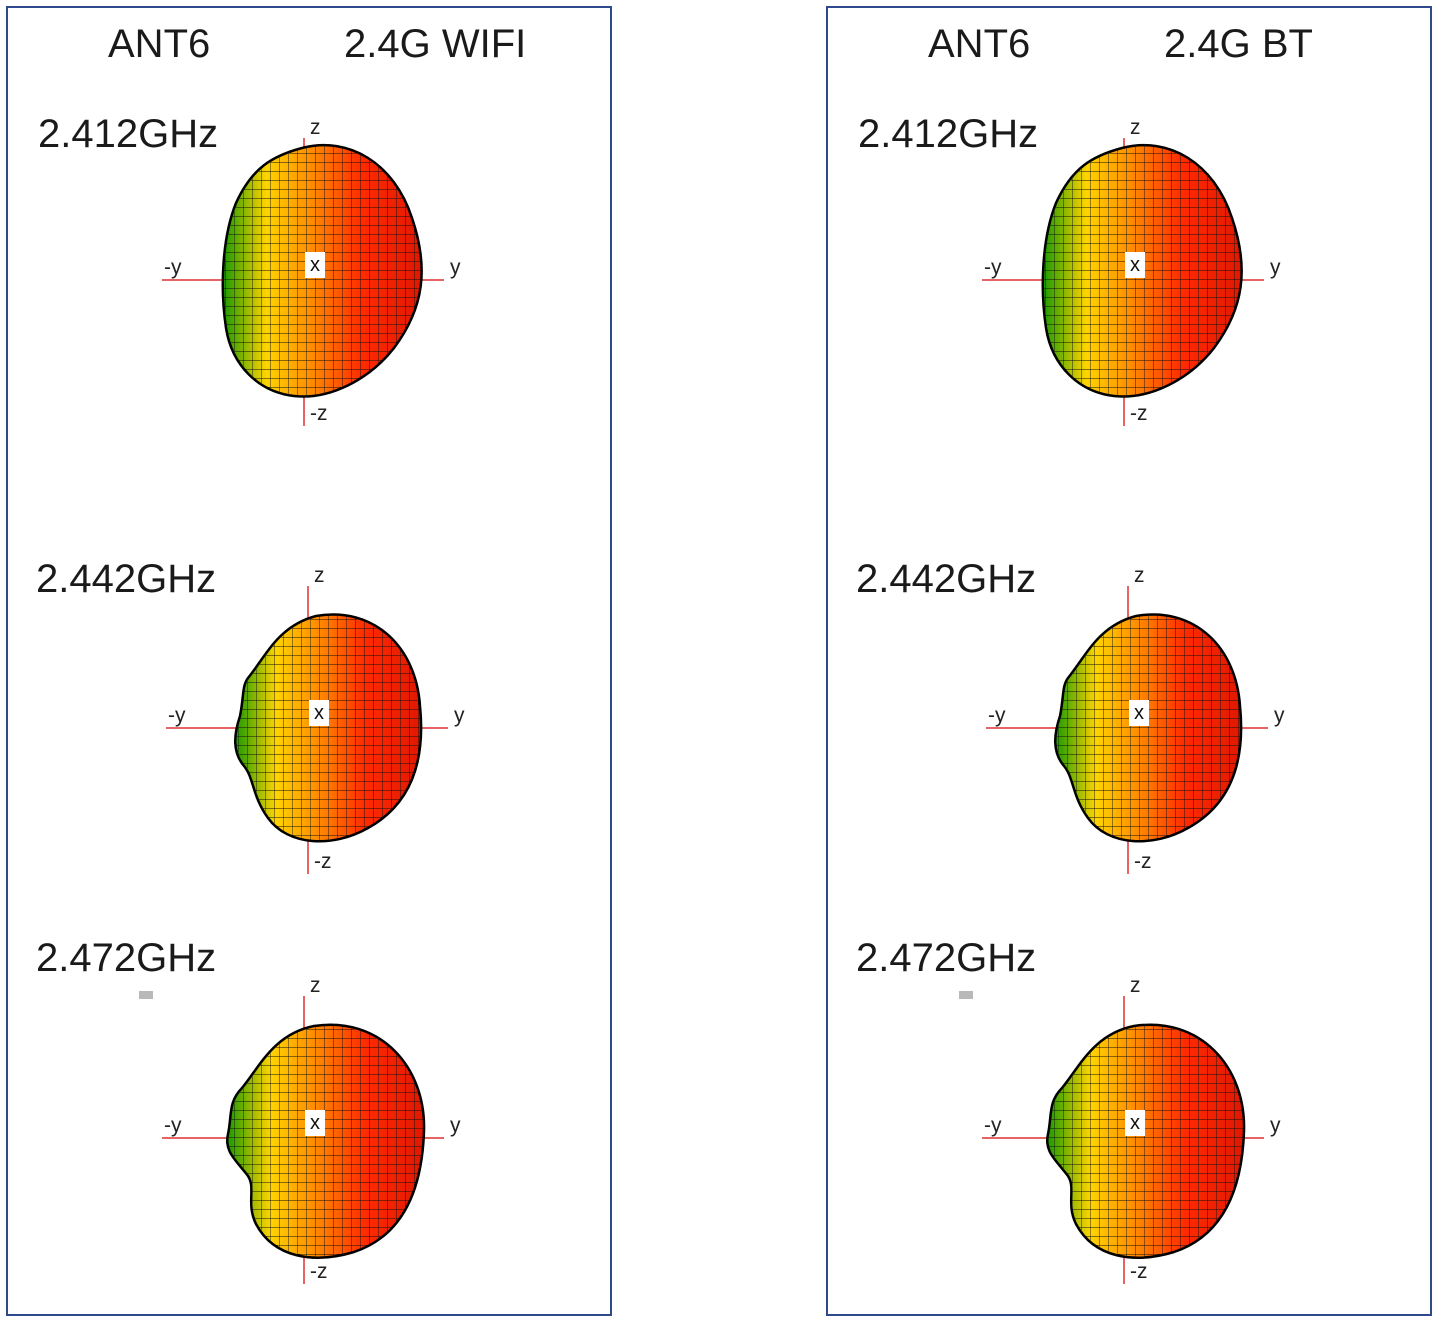 The height and width of the screenshot is (1320, 1447). I want to click on band-label: 2.4G BT, so click(1238, 44).